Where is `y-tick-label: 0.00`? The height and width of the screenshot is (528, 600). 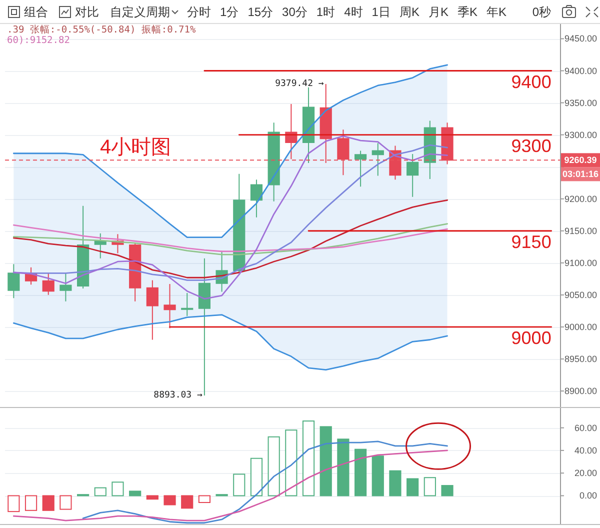 y-tick-label: 0.00 is located at coordinates (588, 495).